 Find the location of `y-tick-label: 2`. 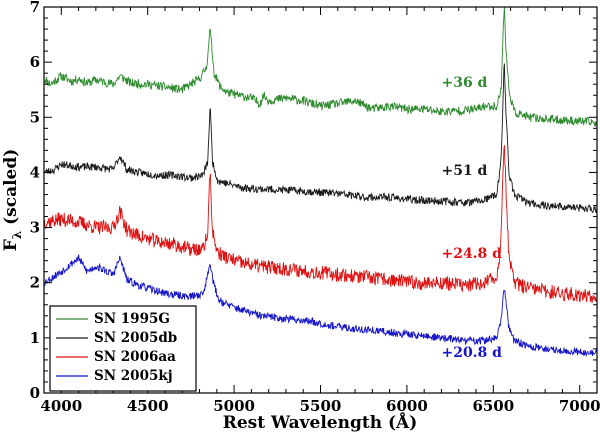

y-tick-label: 2 is located at coordinates (35, 283).